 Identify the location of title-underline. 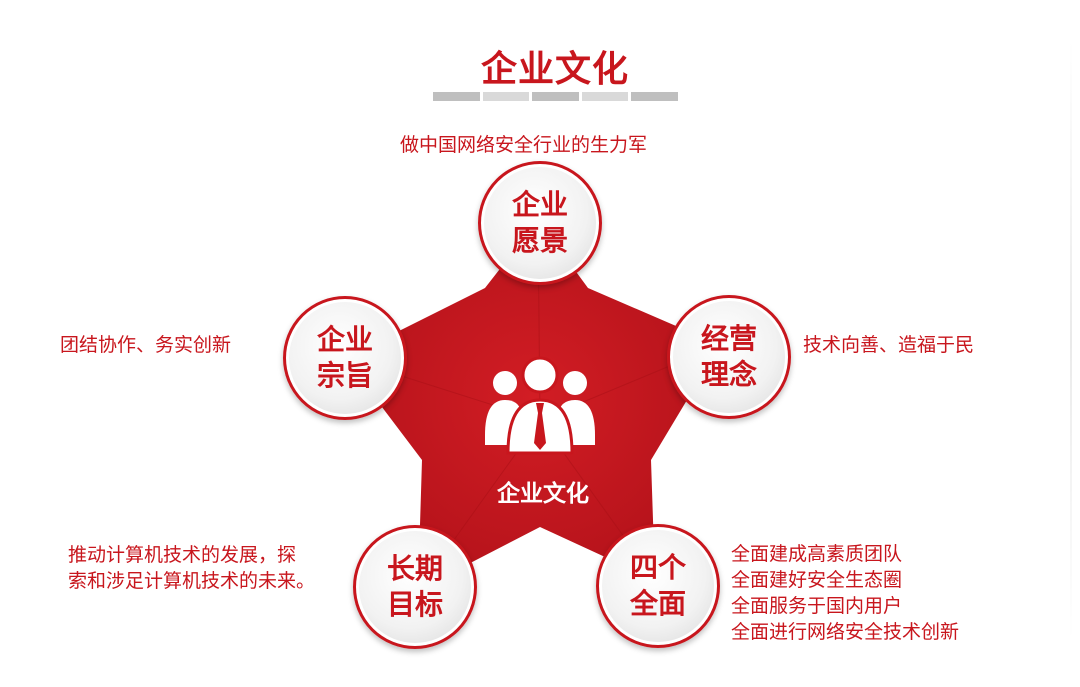
(555, 96).